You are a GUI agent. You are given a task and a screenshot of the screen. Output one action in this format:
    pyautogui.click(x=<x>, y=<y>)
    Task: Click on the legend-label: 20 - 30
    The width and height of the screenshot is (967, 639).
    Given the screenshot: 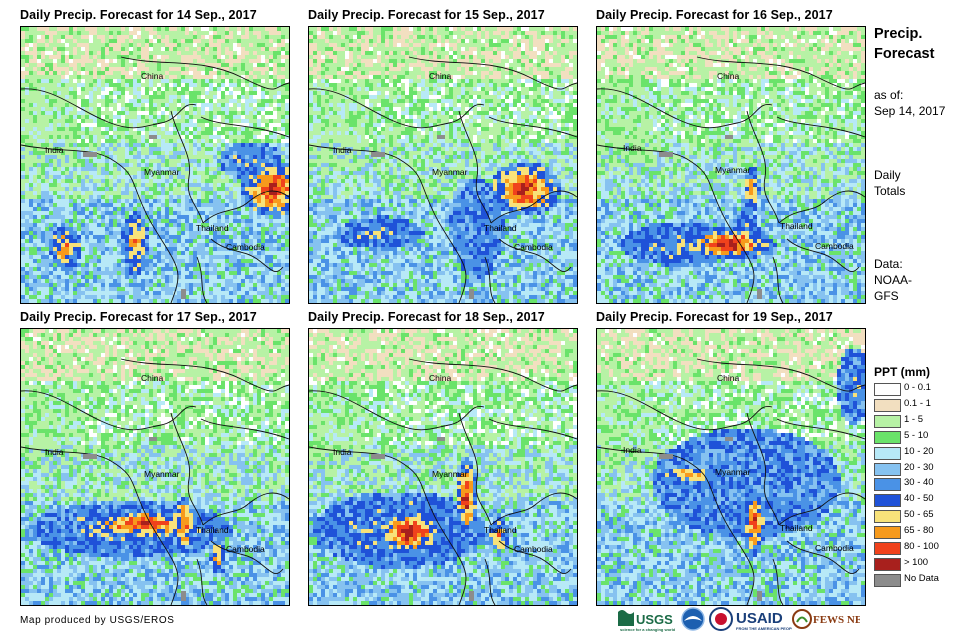 What is the action you would take?
    pyautogui.click(x=919, y=467)
    